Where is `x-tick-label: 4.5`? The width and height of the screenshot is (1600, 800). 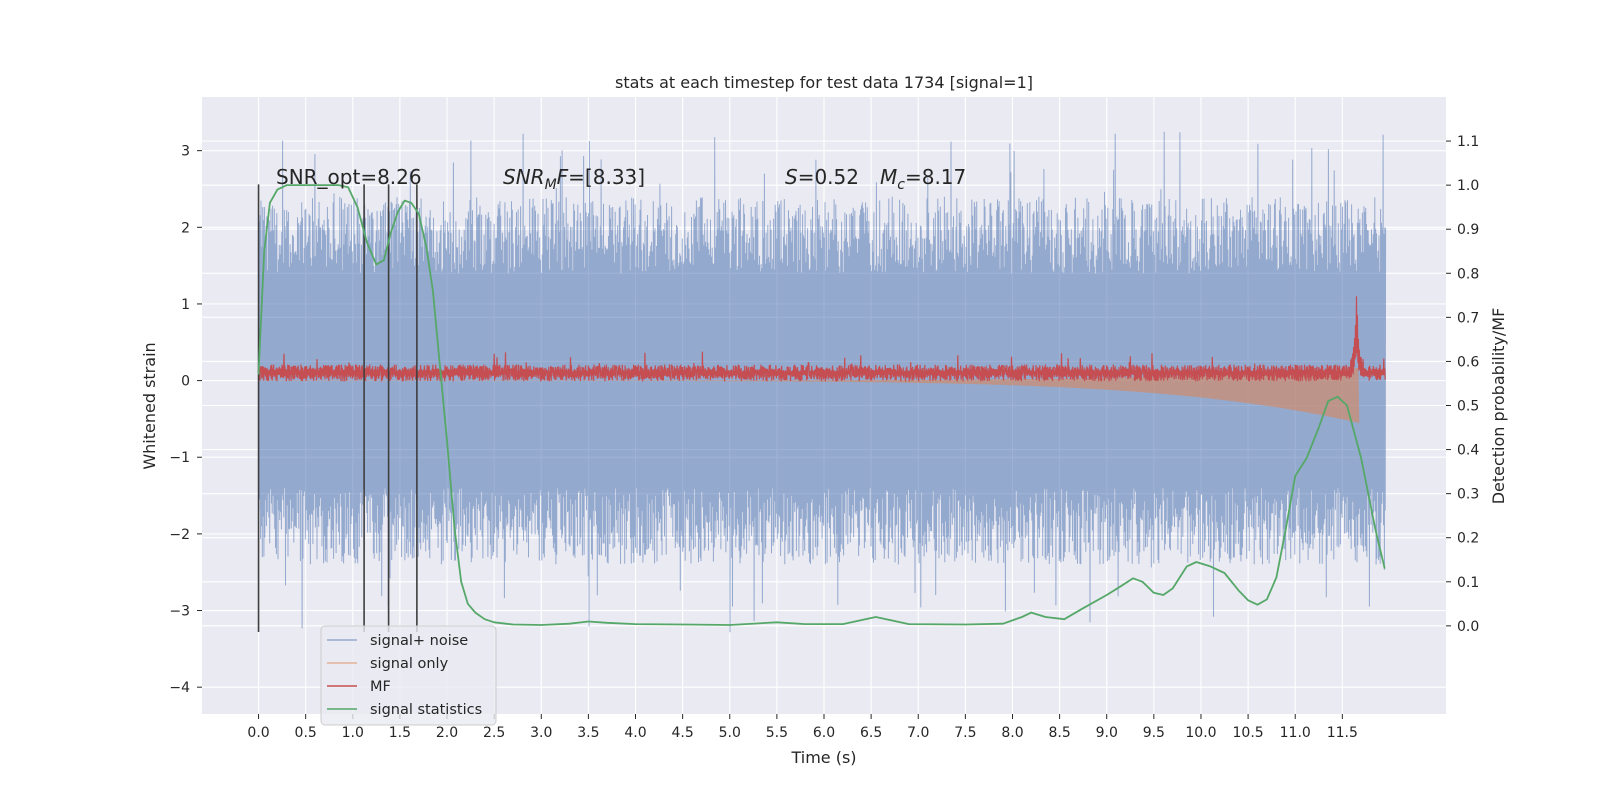
x-tick-label: 4.5 is located at coordinates (683, 733).